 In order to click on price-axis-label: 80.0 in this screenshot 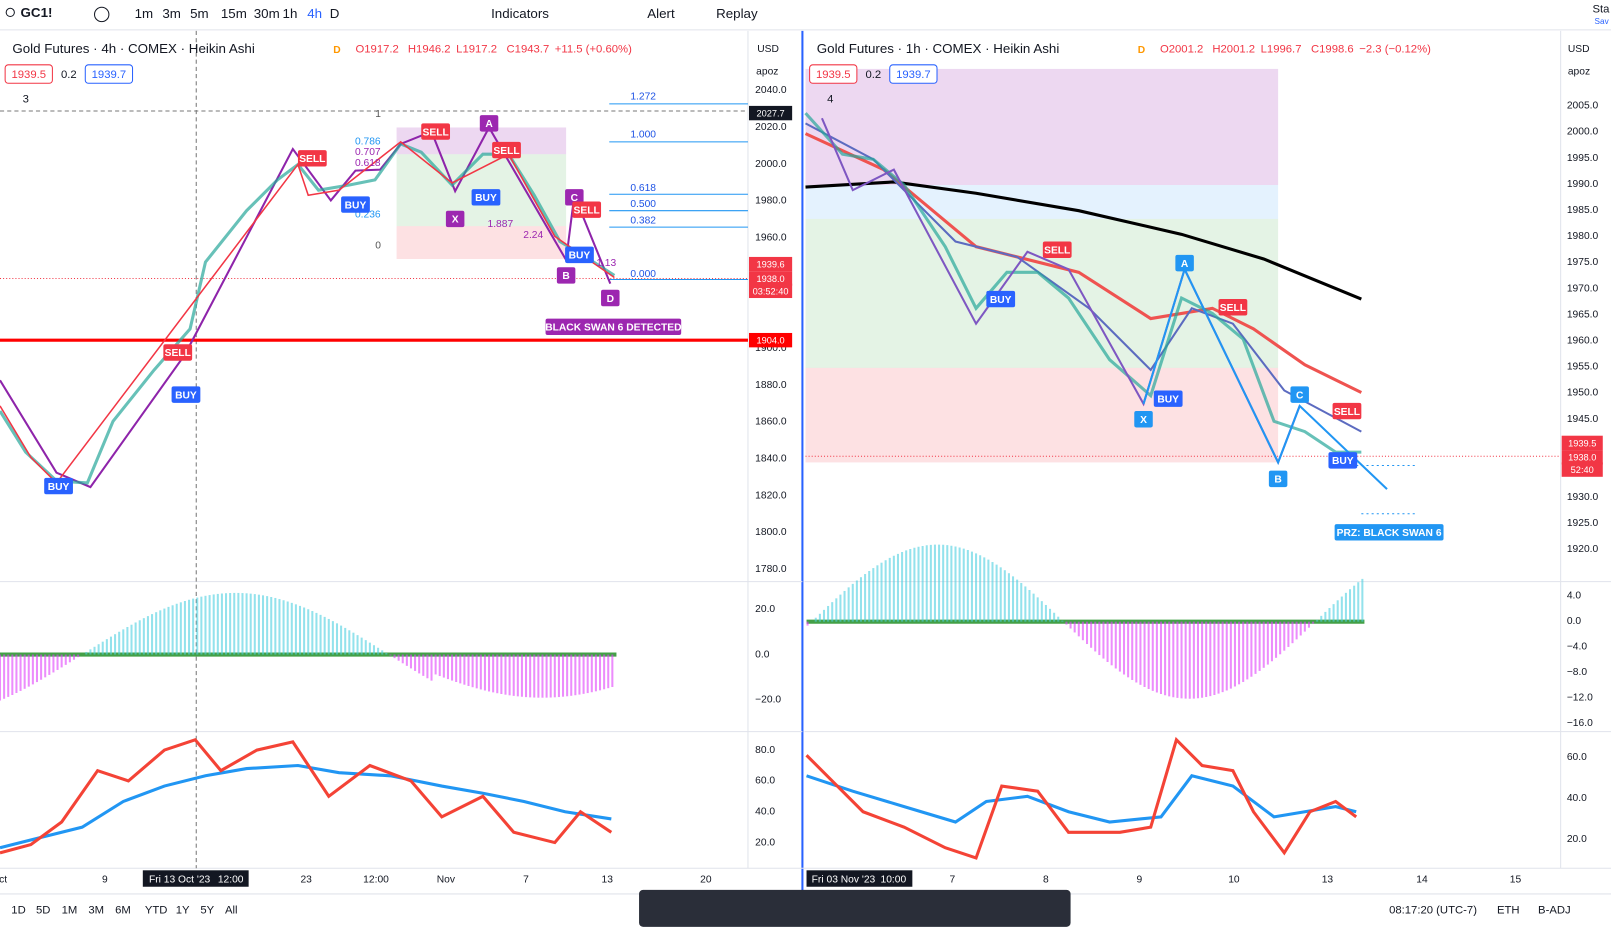, I will do `click(765, 750)`.